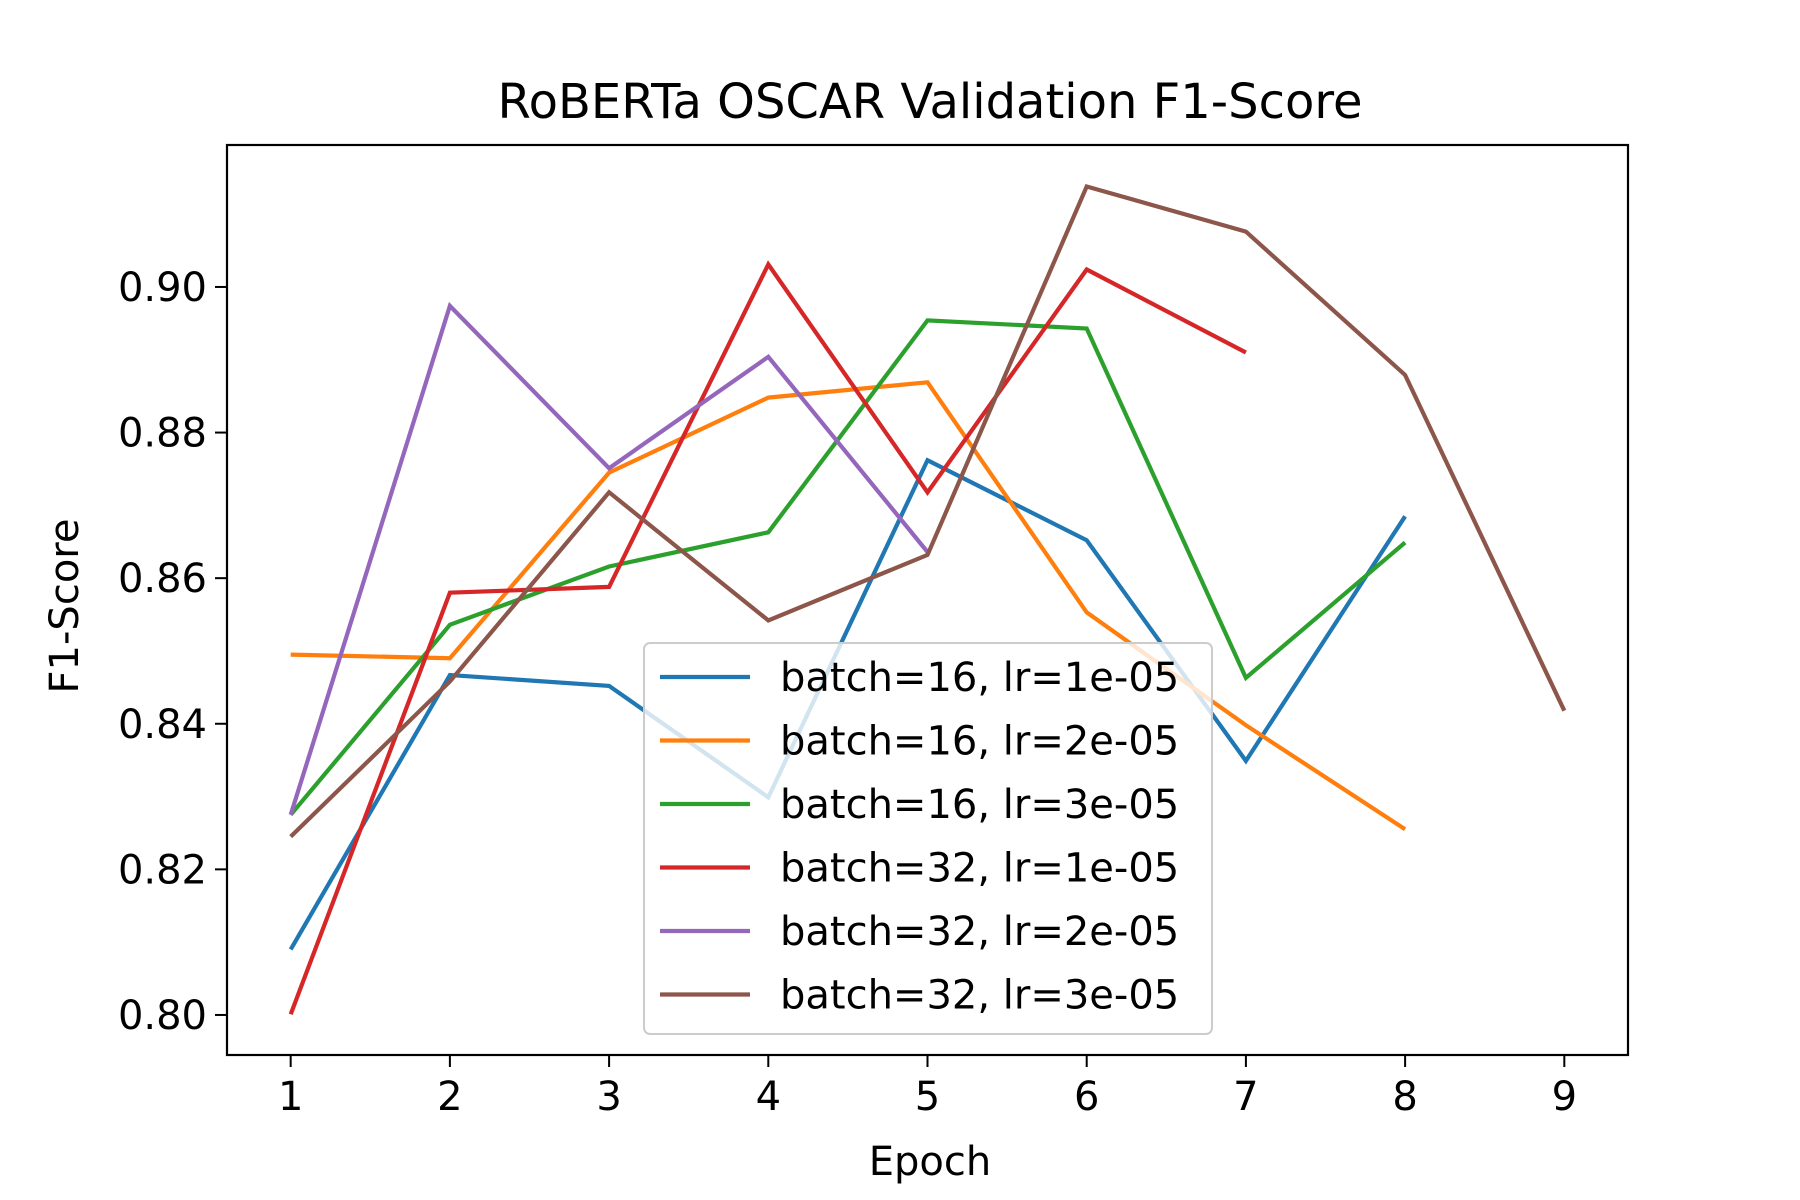 The image size is (1800, 1200). What do you see at coordinates (979, 869) in the screenshot?
I see `legend-label-4: batch=32, lr=1e-05` at bounding box center [979, 869].